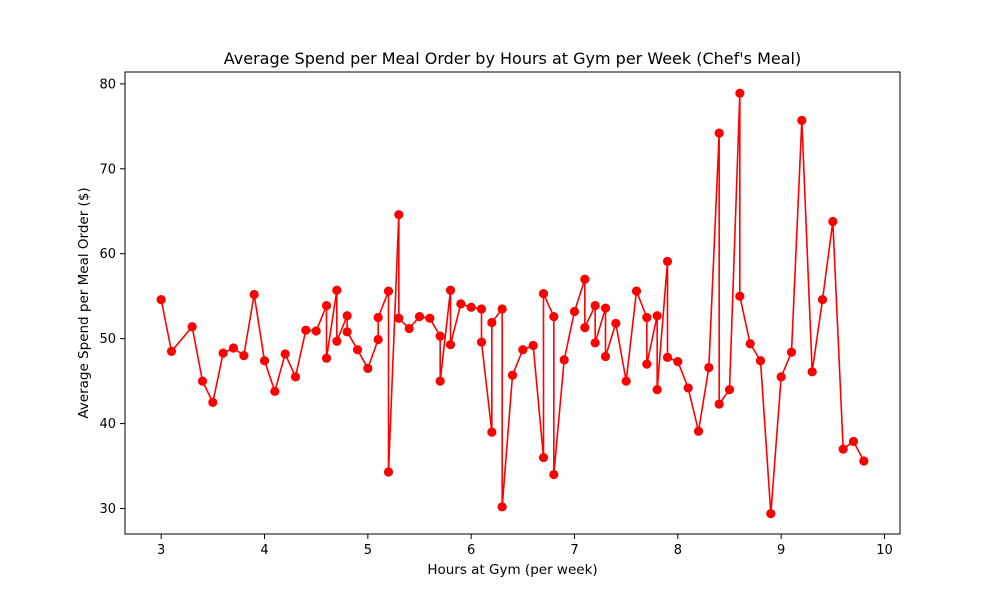 The height and width of the screenshot is (605, 1000). Describe the element at coordinates (678, 550) in the screenshot. I see `x-tick-label: 8` at that location.